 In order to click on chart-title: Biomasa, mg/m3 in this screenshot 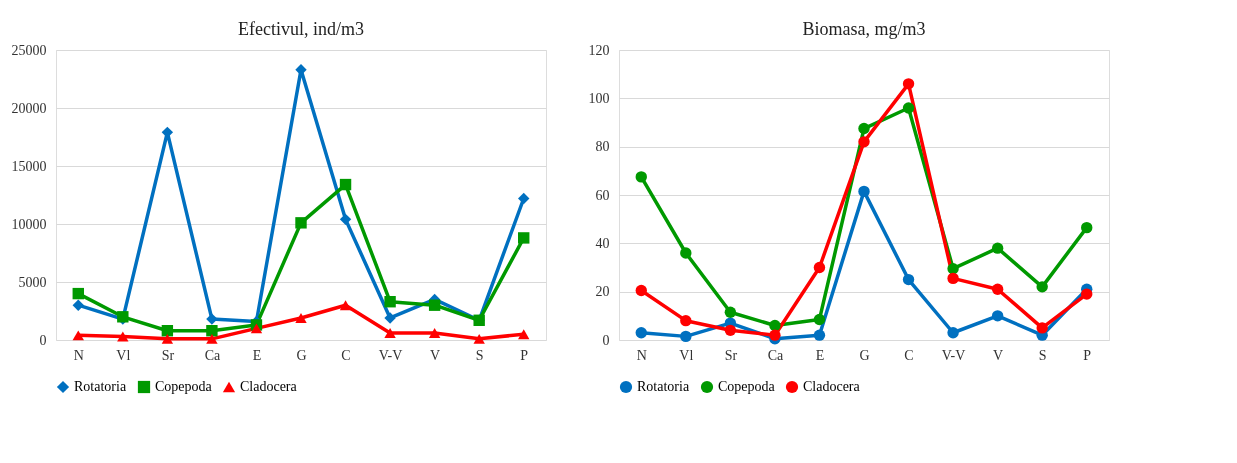, I will do `click(864, 29)`.